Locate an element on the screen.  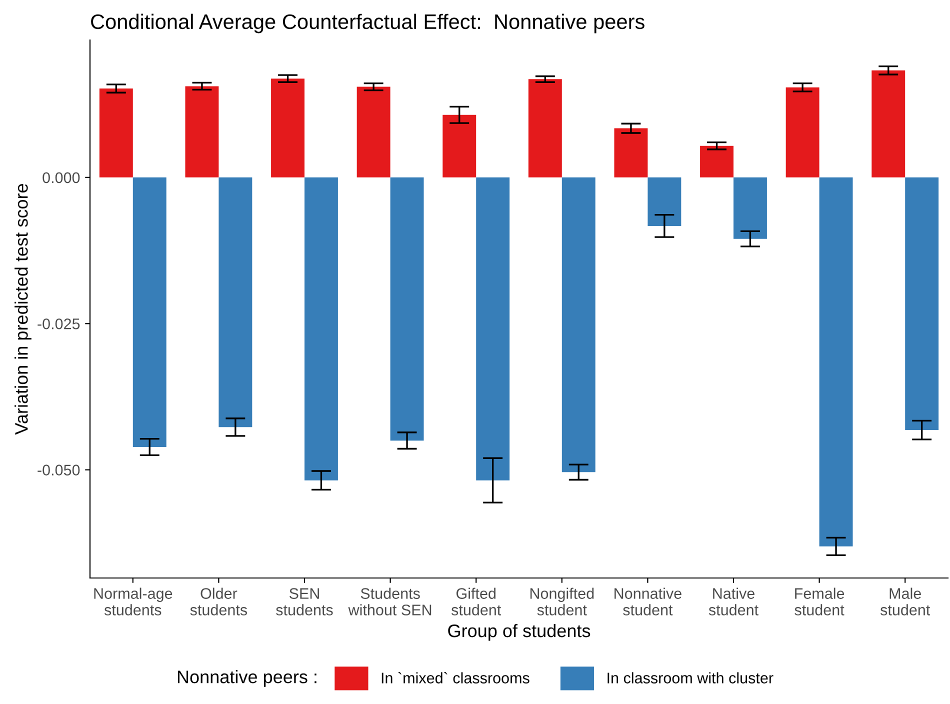
legend-title: Nonnative peers : is located at coordinates (247, 678).